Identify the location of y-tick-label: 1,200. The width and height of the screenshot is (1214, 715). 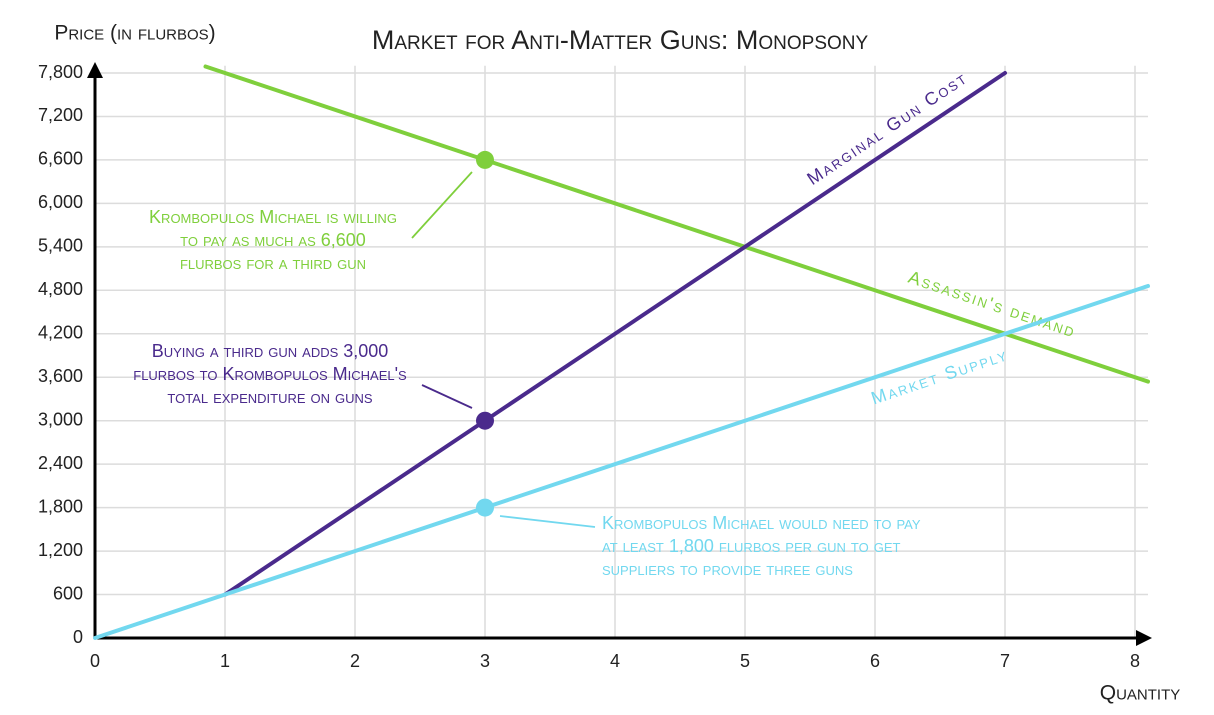
(60, 550).